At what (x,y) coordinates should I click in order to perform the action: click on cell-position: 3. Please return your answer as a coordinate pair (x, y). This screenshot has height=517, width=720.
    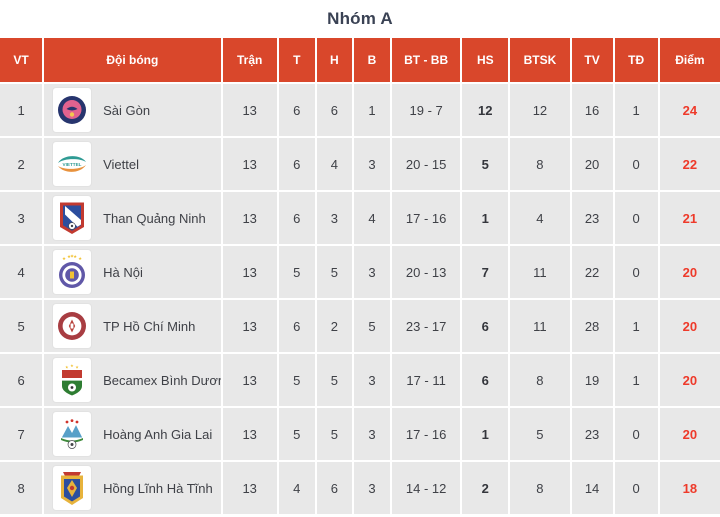
    Looking at the image, I should click on (21, 218).